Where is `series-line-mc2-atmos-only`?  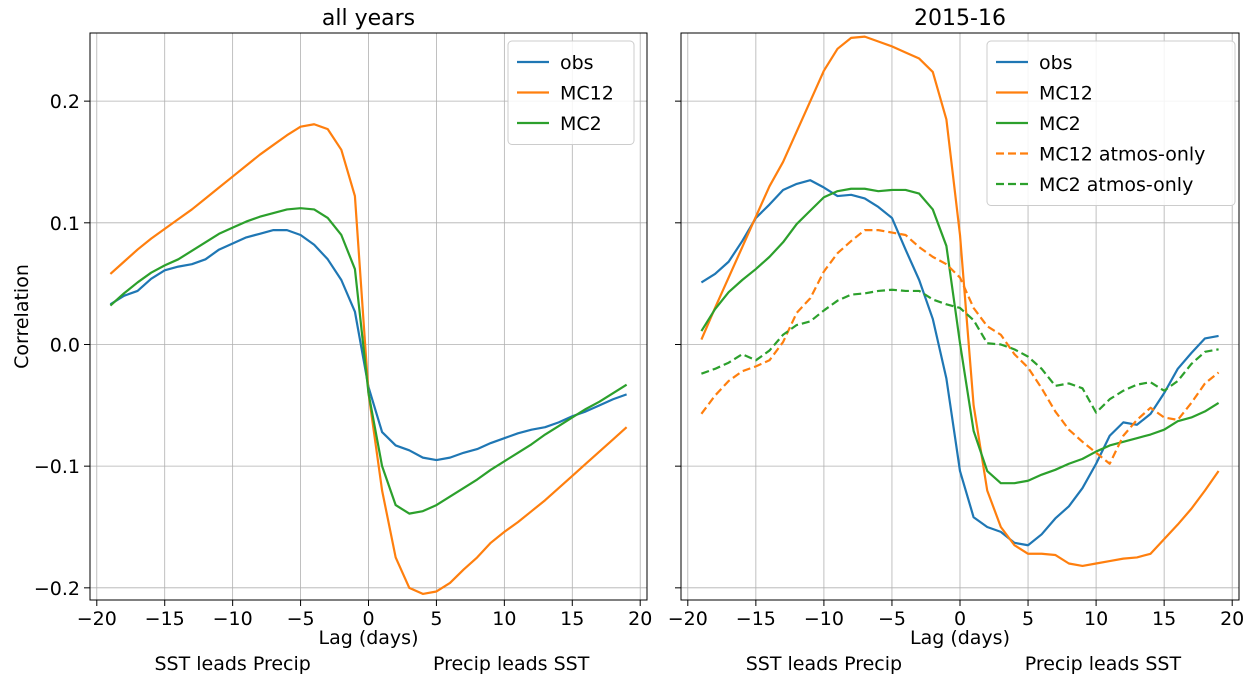 series-line-mc2-atmos-only is located at coordinates (960, 351).